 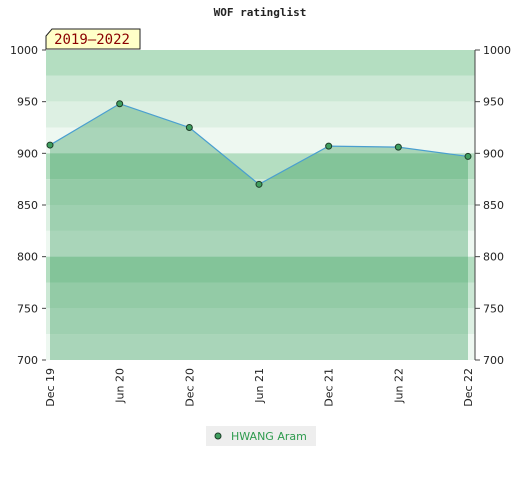 What do you see at coordinates (493, 257) in the screenshot?
I see `y2-tick-label: 800` at bounding box center [493, 257].